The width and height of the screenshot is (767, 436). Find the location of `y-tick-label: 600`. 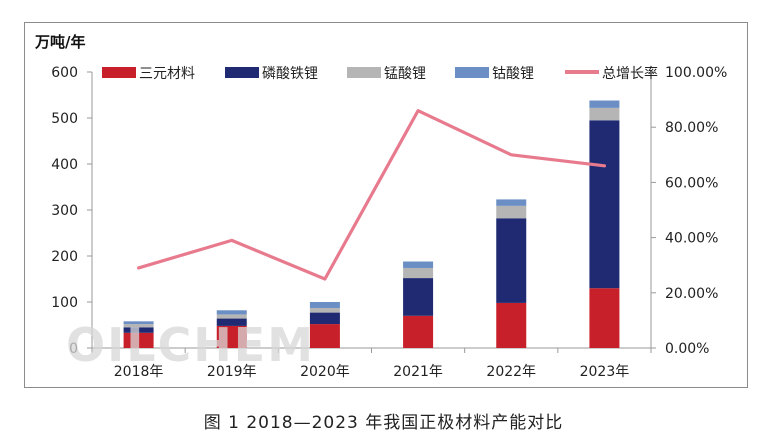

y-tick-label: 600 is located at coordinates (64, 73).